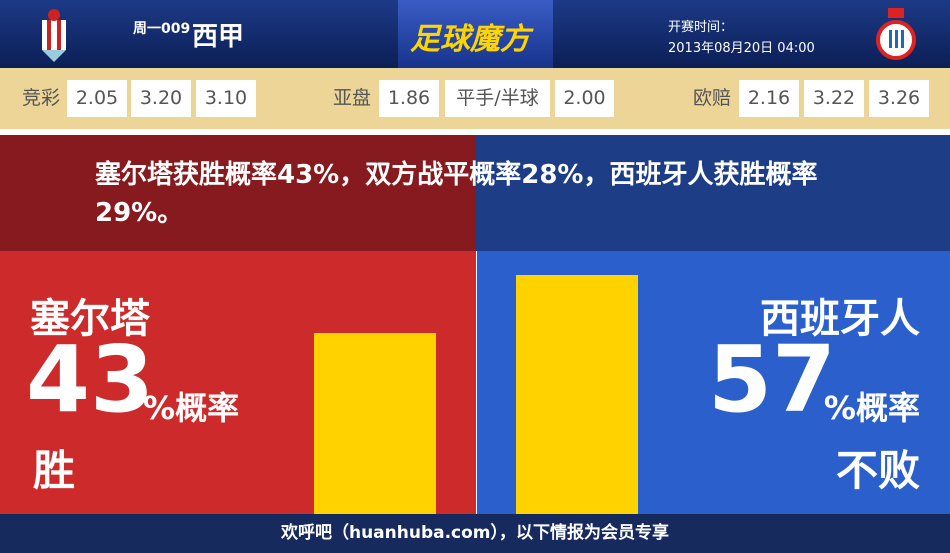 The height and width of the screenshot is (553, 950). I want to click on summary: 塞尔塔获胜概率43%，双方战平概率28%，西班牙人获胜概率29%。, so click(456, 194).